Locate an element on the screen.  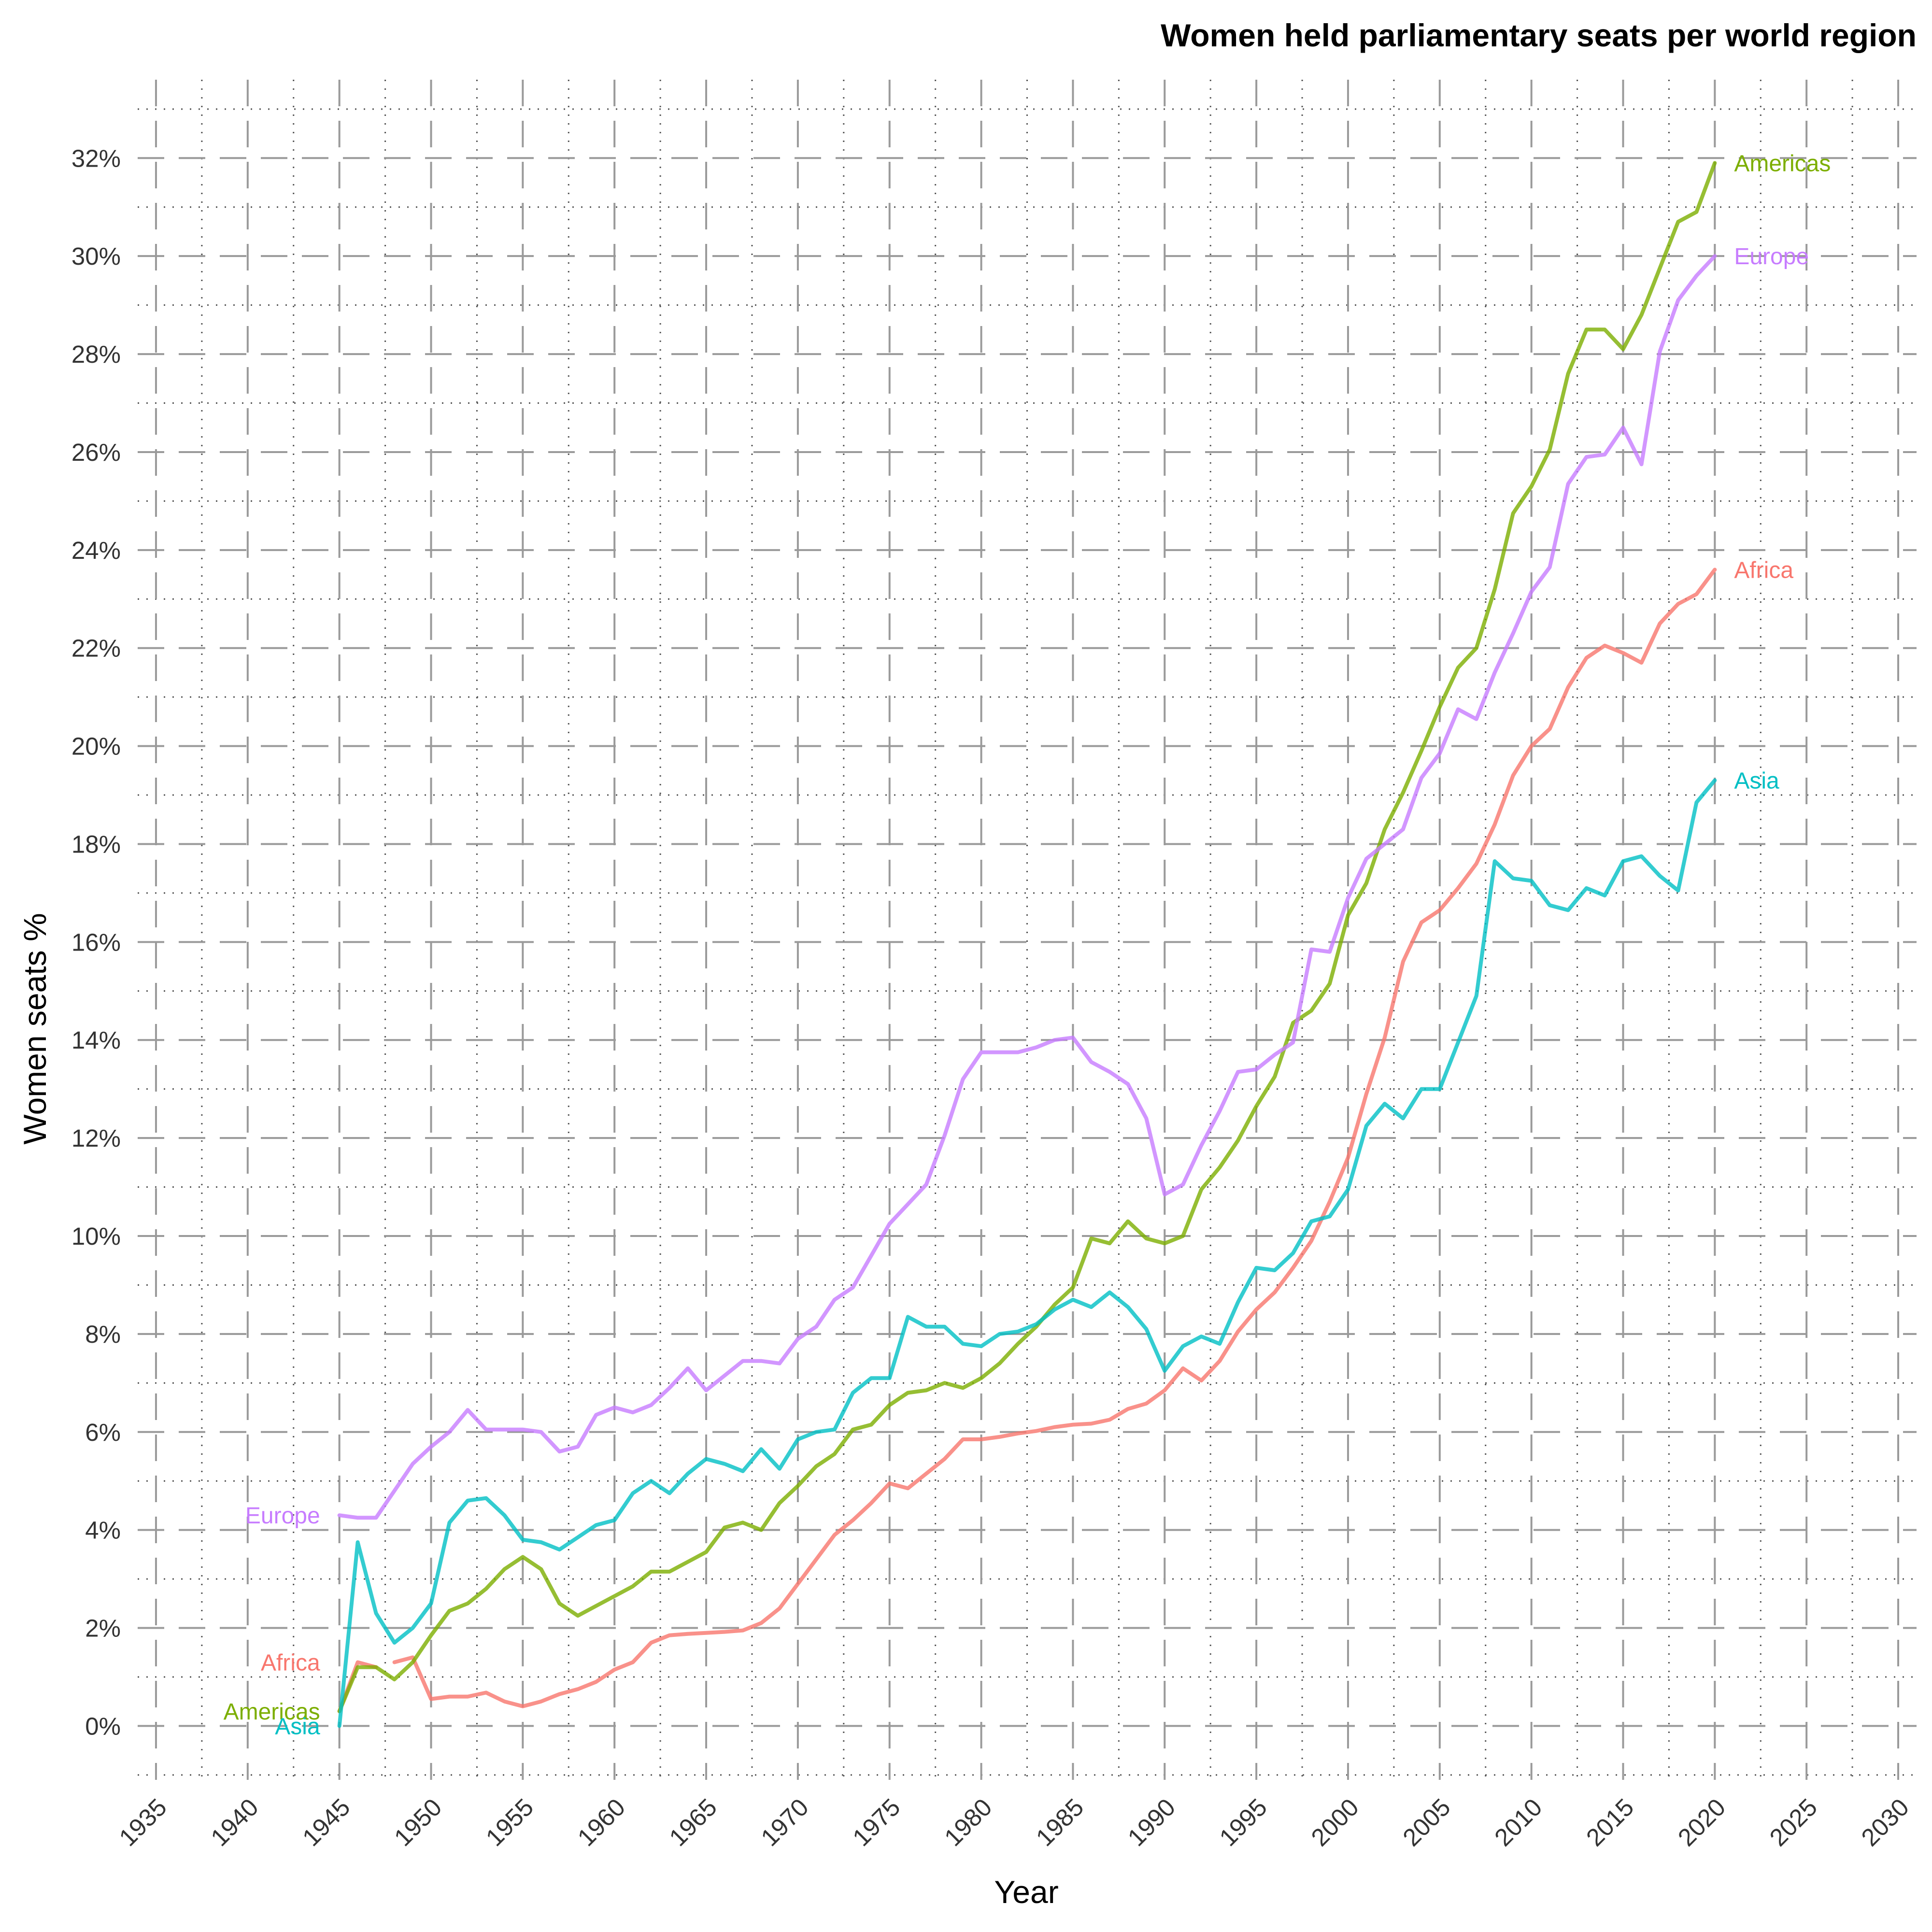
y-tick-label: 4% is located at coordinates (103, 1530).